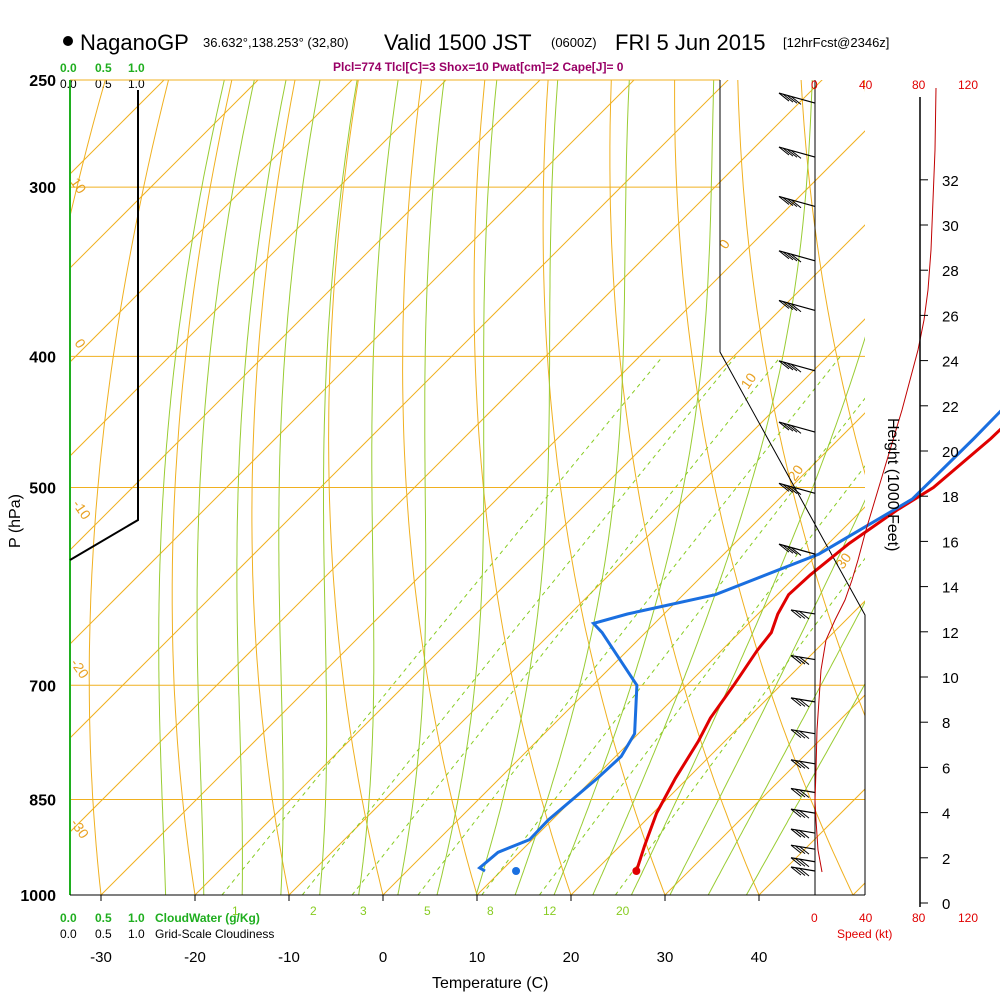 The image size is (1000, 1000). I want to click on right-boundary-line, so click(792, 487).